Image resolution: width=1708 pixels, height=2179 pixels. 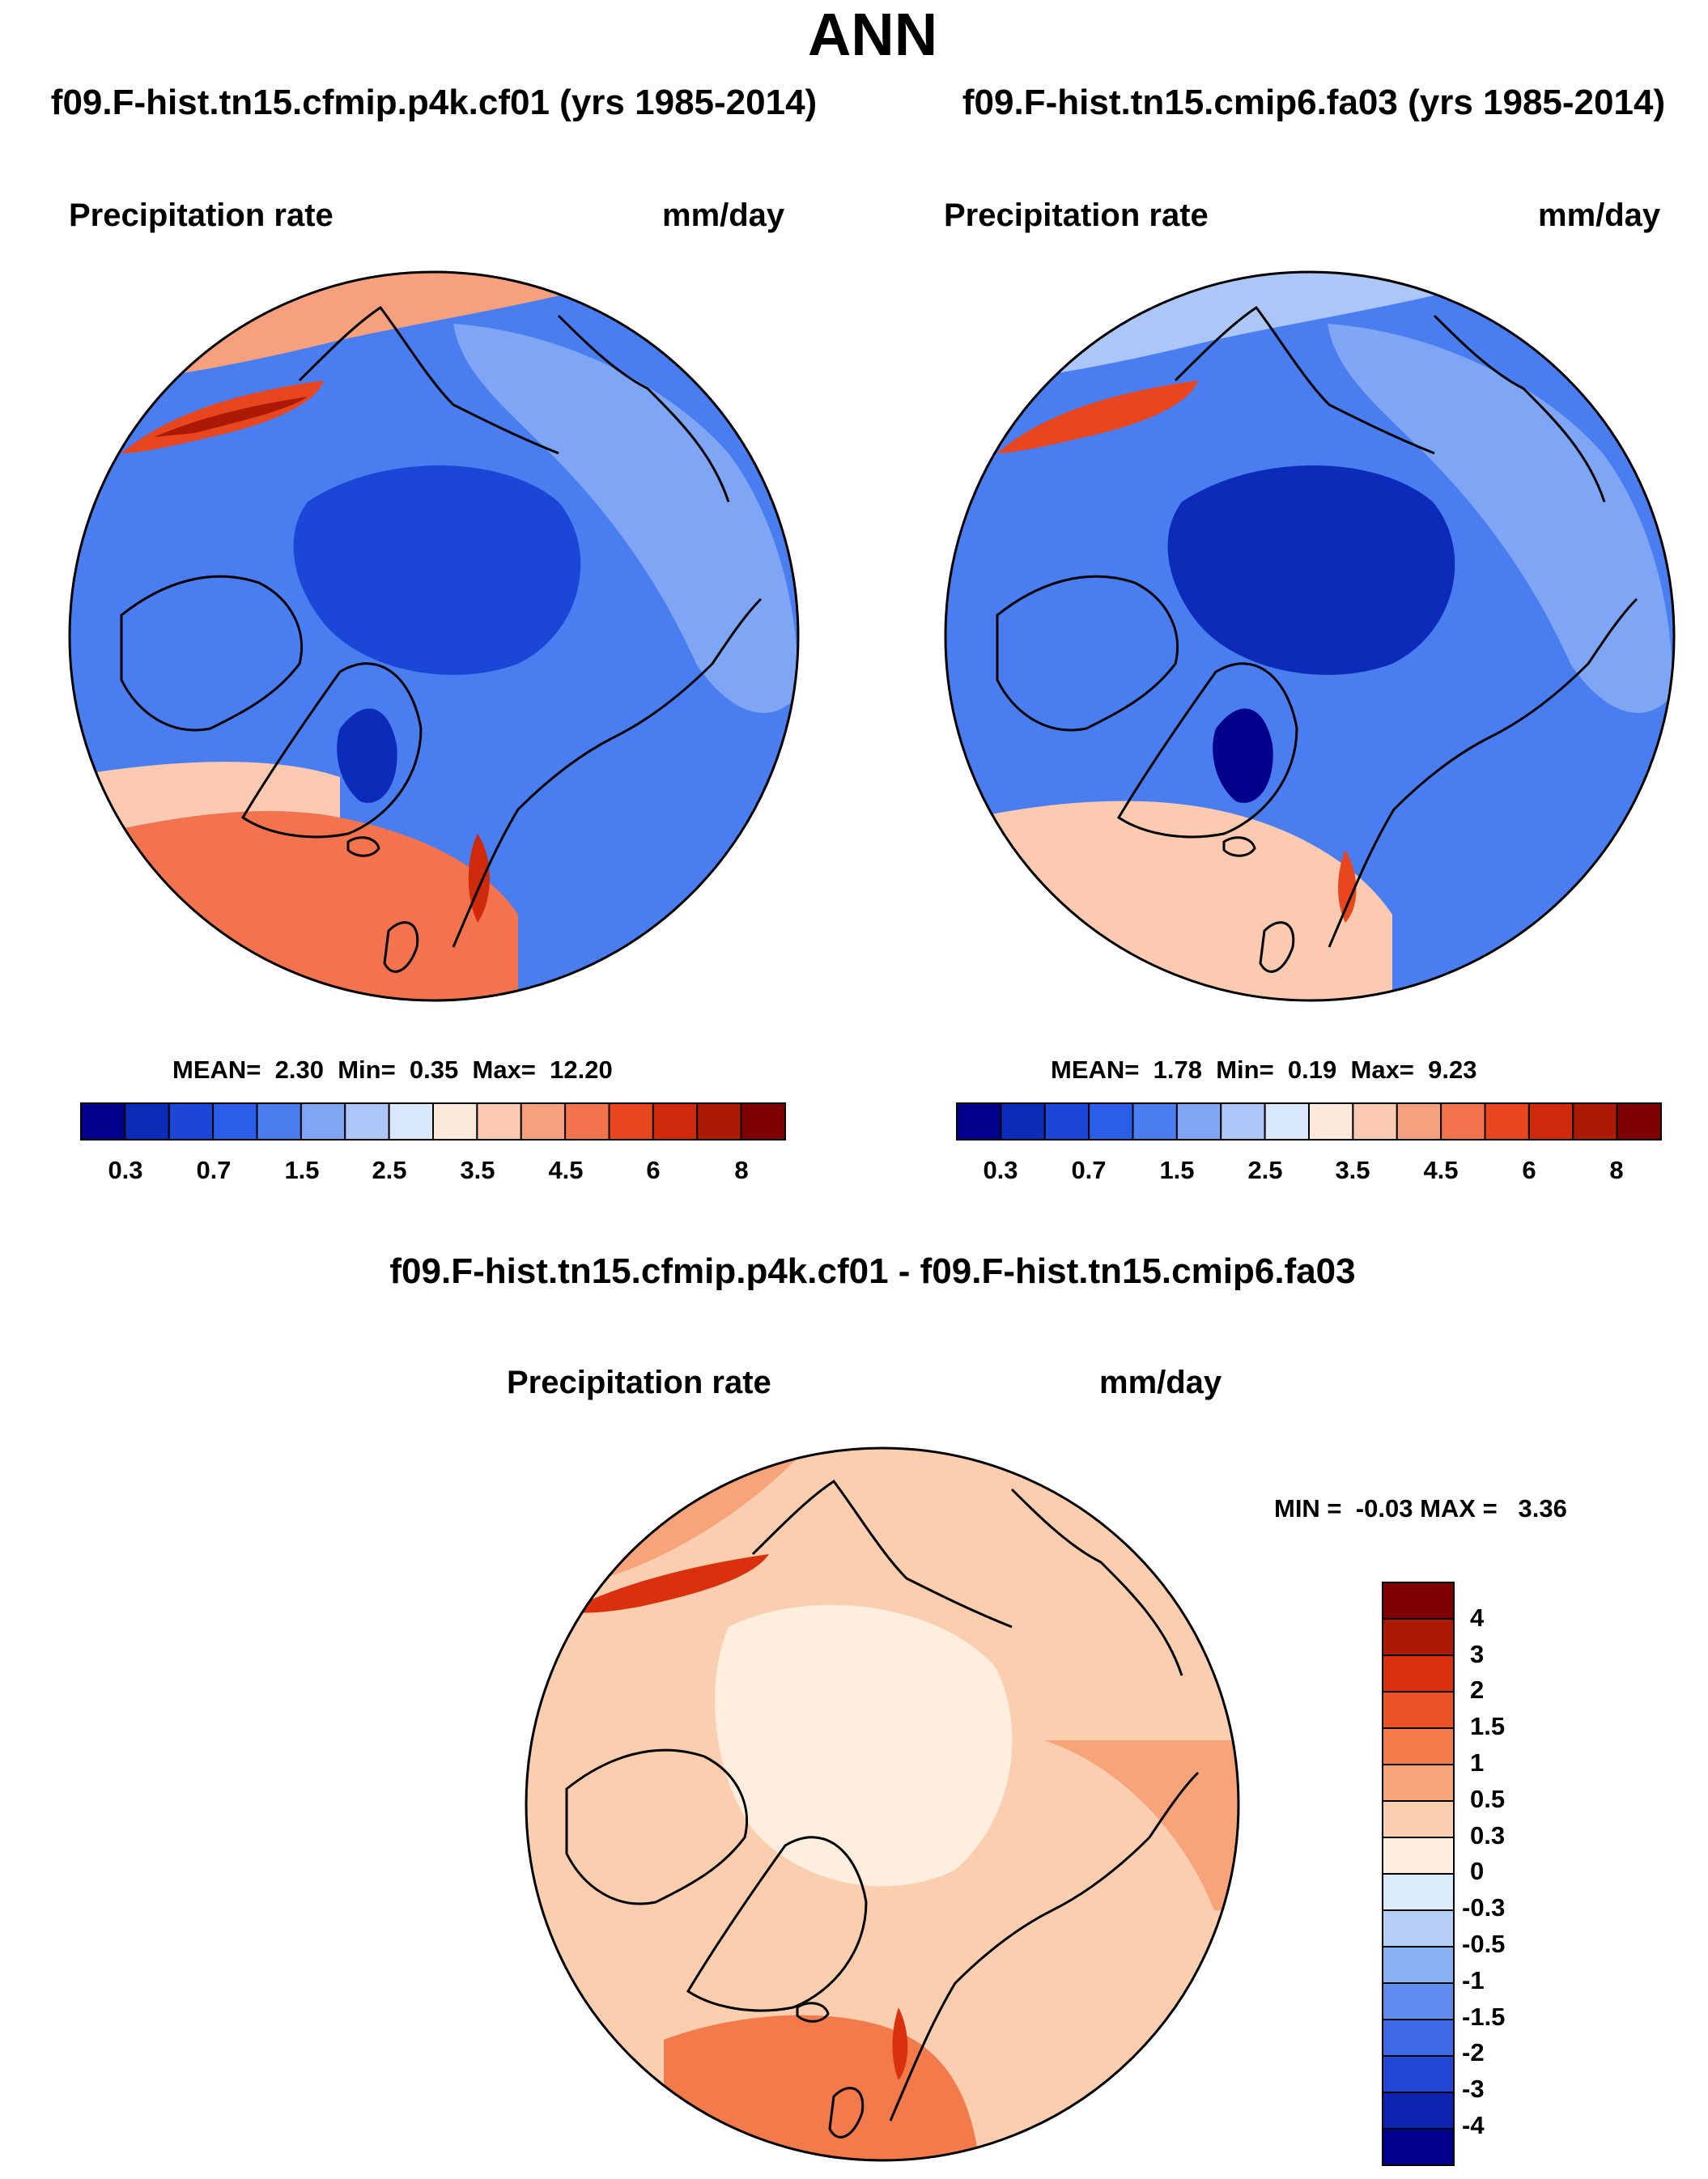 I want to click on diff-min-value: -0.03, so click(x=1384, y=1508).